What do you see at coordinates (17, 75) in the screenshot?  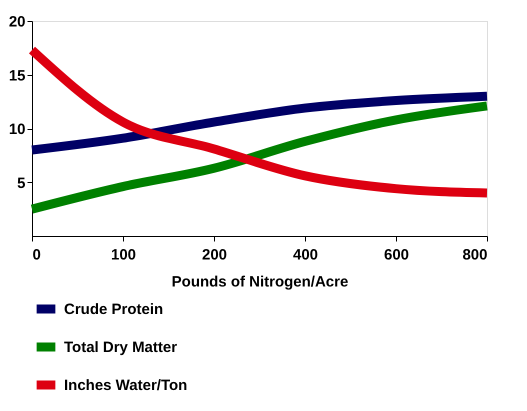 I see `y-tick-label: 15` at bounding box center [17, 75].